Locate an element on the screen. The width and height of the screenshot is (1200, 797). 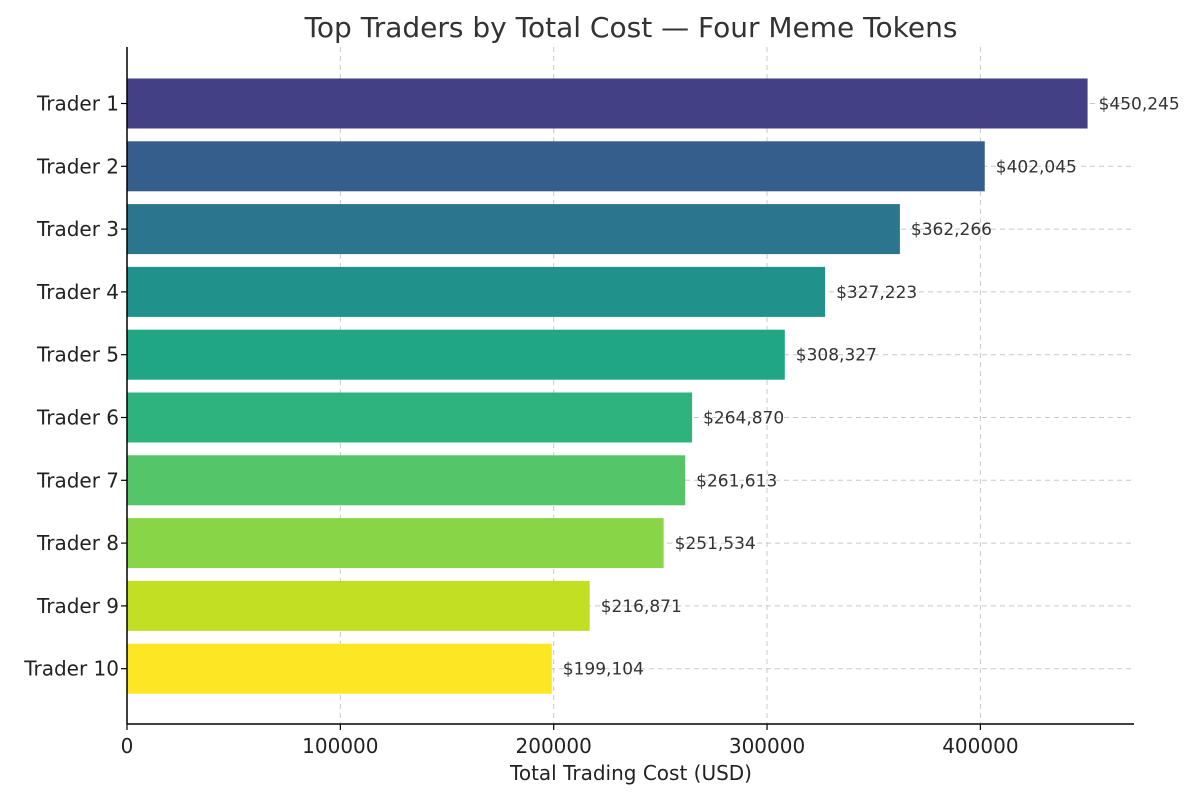
x-axis-ticks: 0 100000 200000 300000 400000 is located at coordinates (570, 741).